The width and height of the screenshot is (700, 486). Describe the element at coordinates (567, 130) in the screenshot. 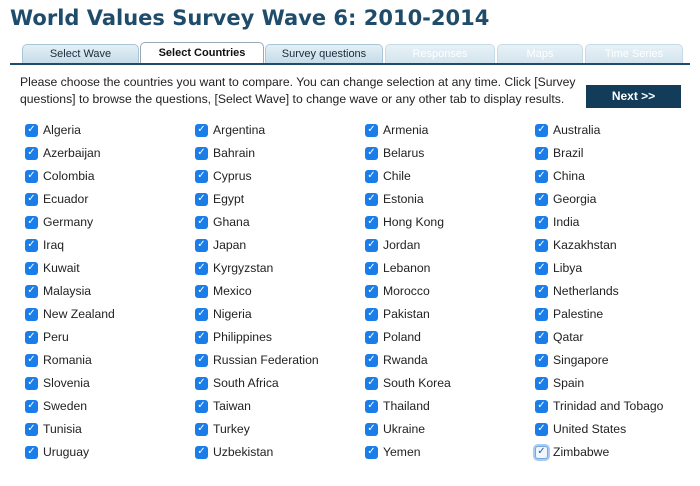

I see `country-item: Australia` at that location.